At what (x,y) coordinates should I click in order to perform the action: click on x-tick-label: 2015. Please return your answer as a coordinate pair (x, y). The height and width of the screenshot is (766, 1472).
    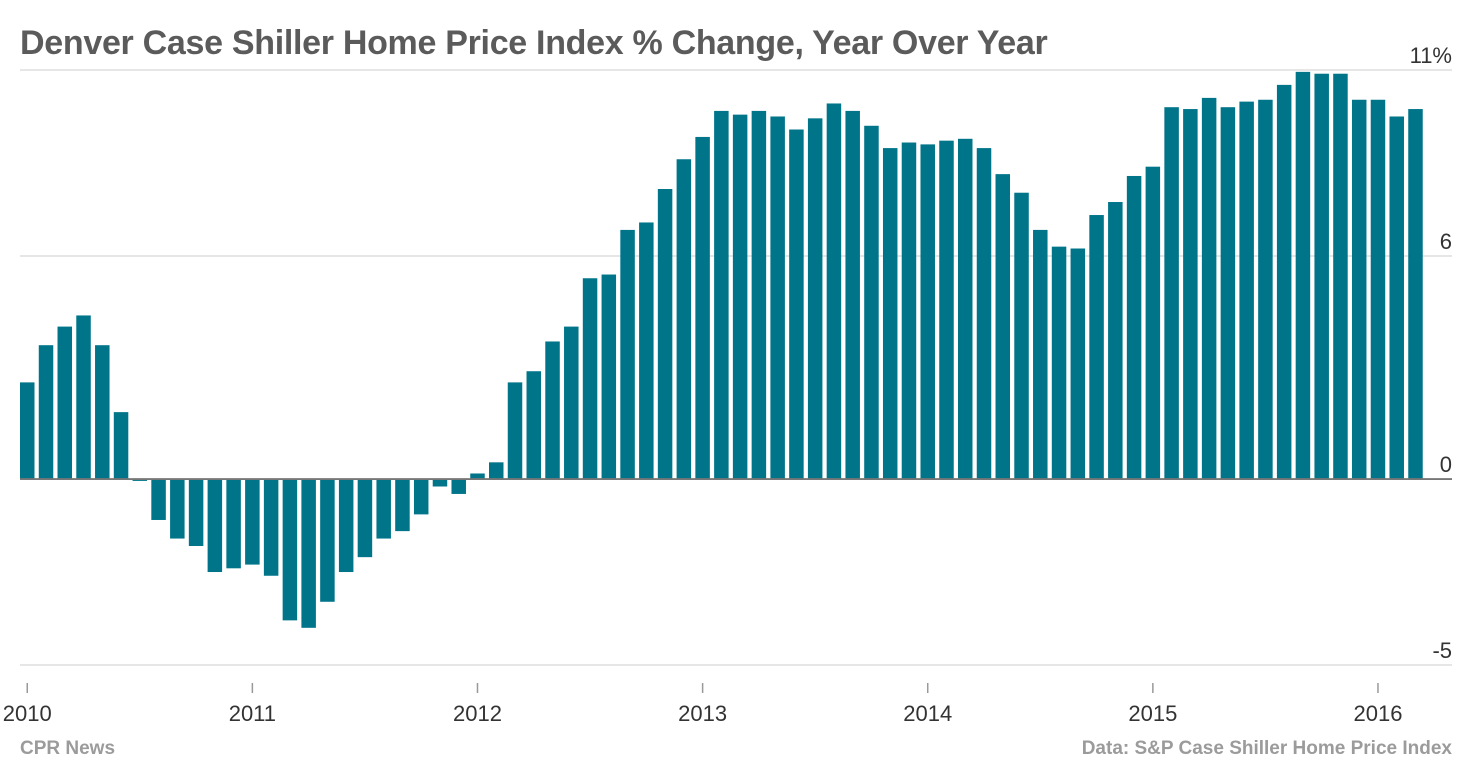
    Looking at the image, I should click on (1152, 713).